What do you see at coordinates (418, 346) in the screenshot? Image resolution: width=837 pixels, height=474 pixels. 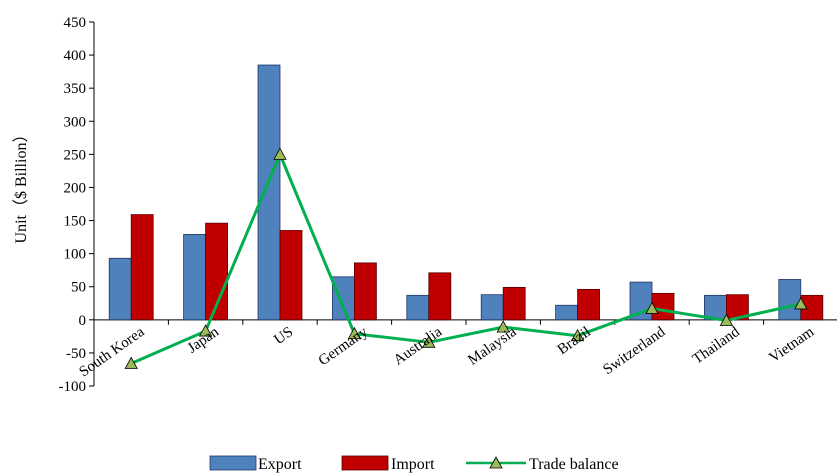 I see `category-label: Australia` at bounding box center [418, 346].